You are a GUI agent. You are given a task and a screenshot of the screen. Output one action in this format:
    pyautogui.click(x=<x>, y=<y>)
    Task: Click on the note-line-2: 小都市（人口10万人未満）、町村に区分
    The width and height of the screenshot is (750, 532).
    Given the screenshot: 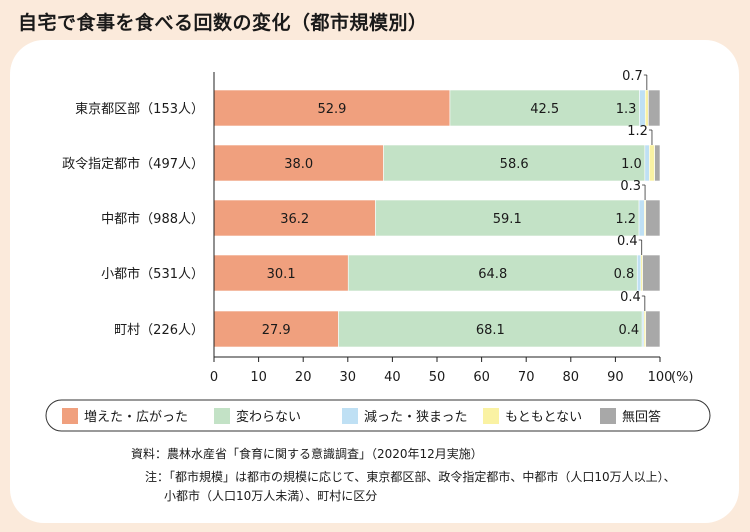 What is the action you would take?
    pyautogui.click(x=271, y=496)
    